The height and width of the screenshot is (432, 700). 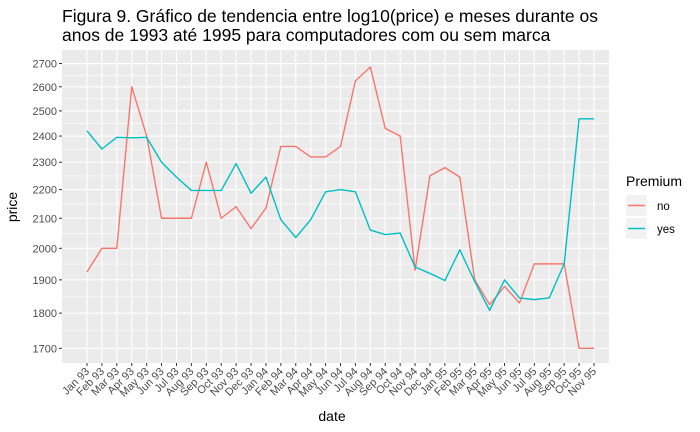 What do you see at coordinates (45, 281) in the screenshot?
I see `y-tick-label: 1900` at bounding box center [45, 281].